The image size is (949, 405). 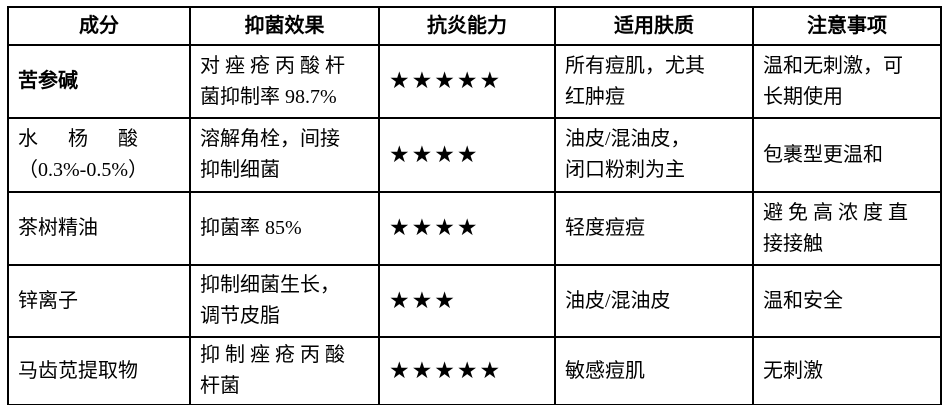 I want to click on cell-ingredient: 马齿苋提取物, so click(x=99, y=370).